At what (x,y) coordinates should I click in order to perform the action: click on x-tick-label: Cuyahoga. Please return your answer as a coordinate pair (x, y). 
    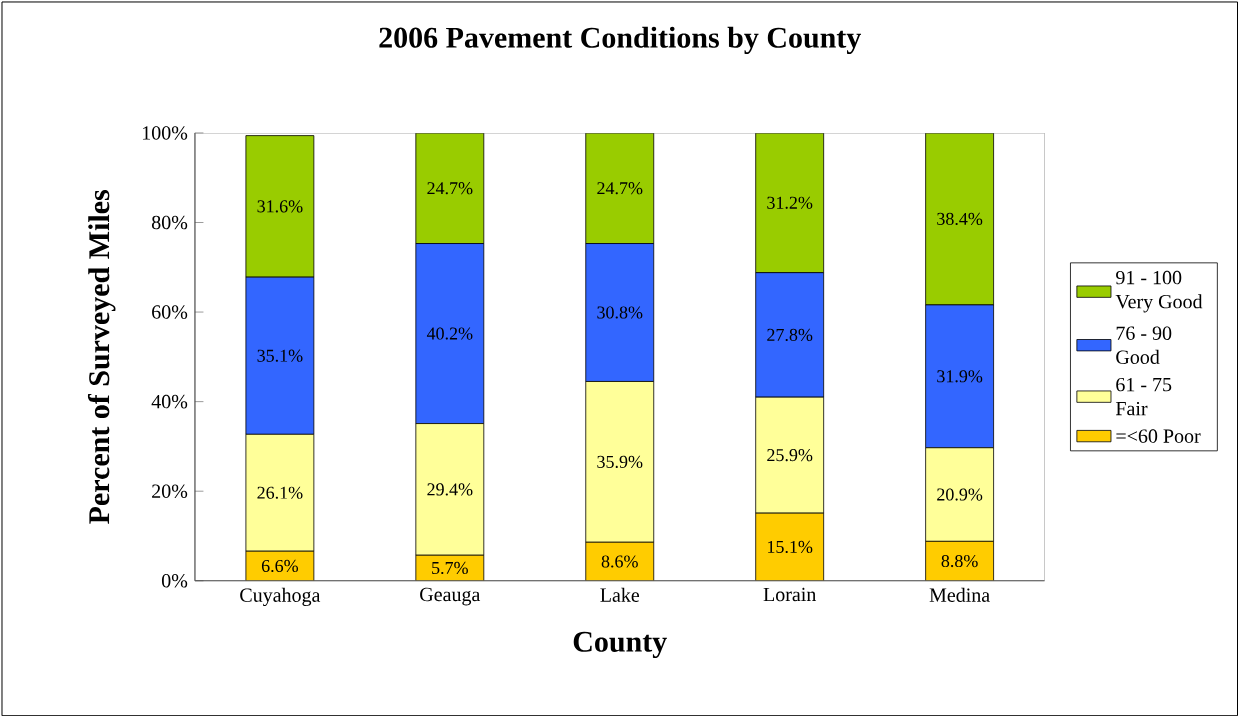
    Looking at the image, I should click on (280, 596).